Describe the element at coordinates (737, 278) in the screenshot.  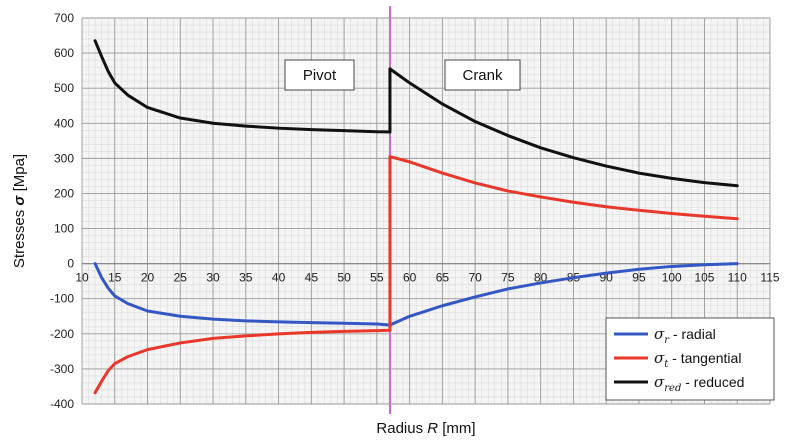
I see `x-tick-label: 110` at that location.